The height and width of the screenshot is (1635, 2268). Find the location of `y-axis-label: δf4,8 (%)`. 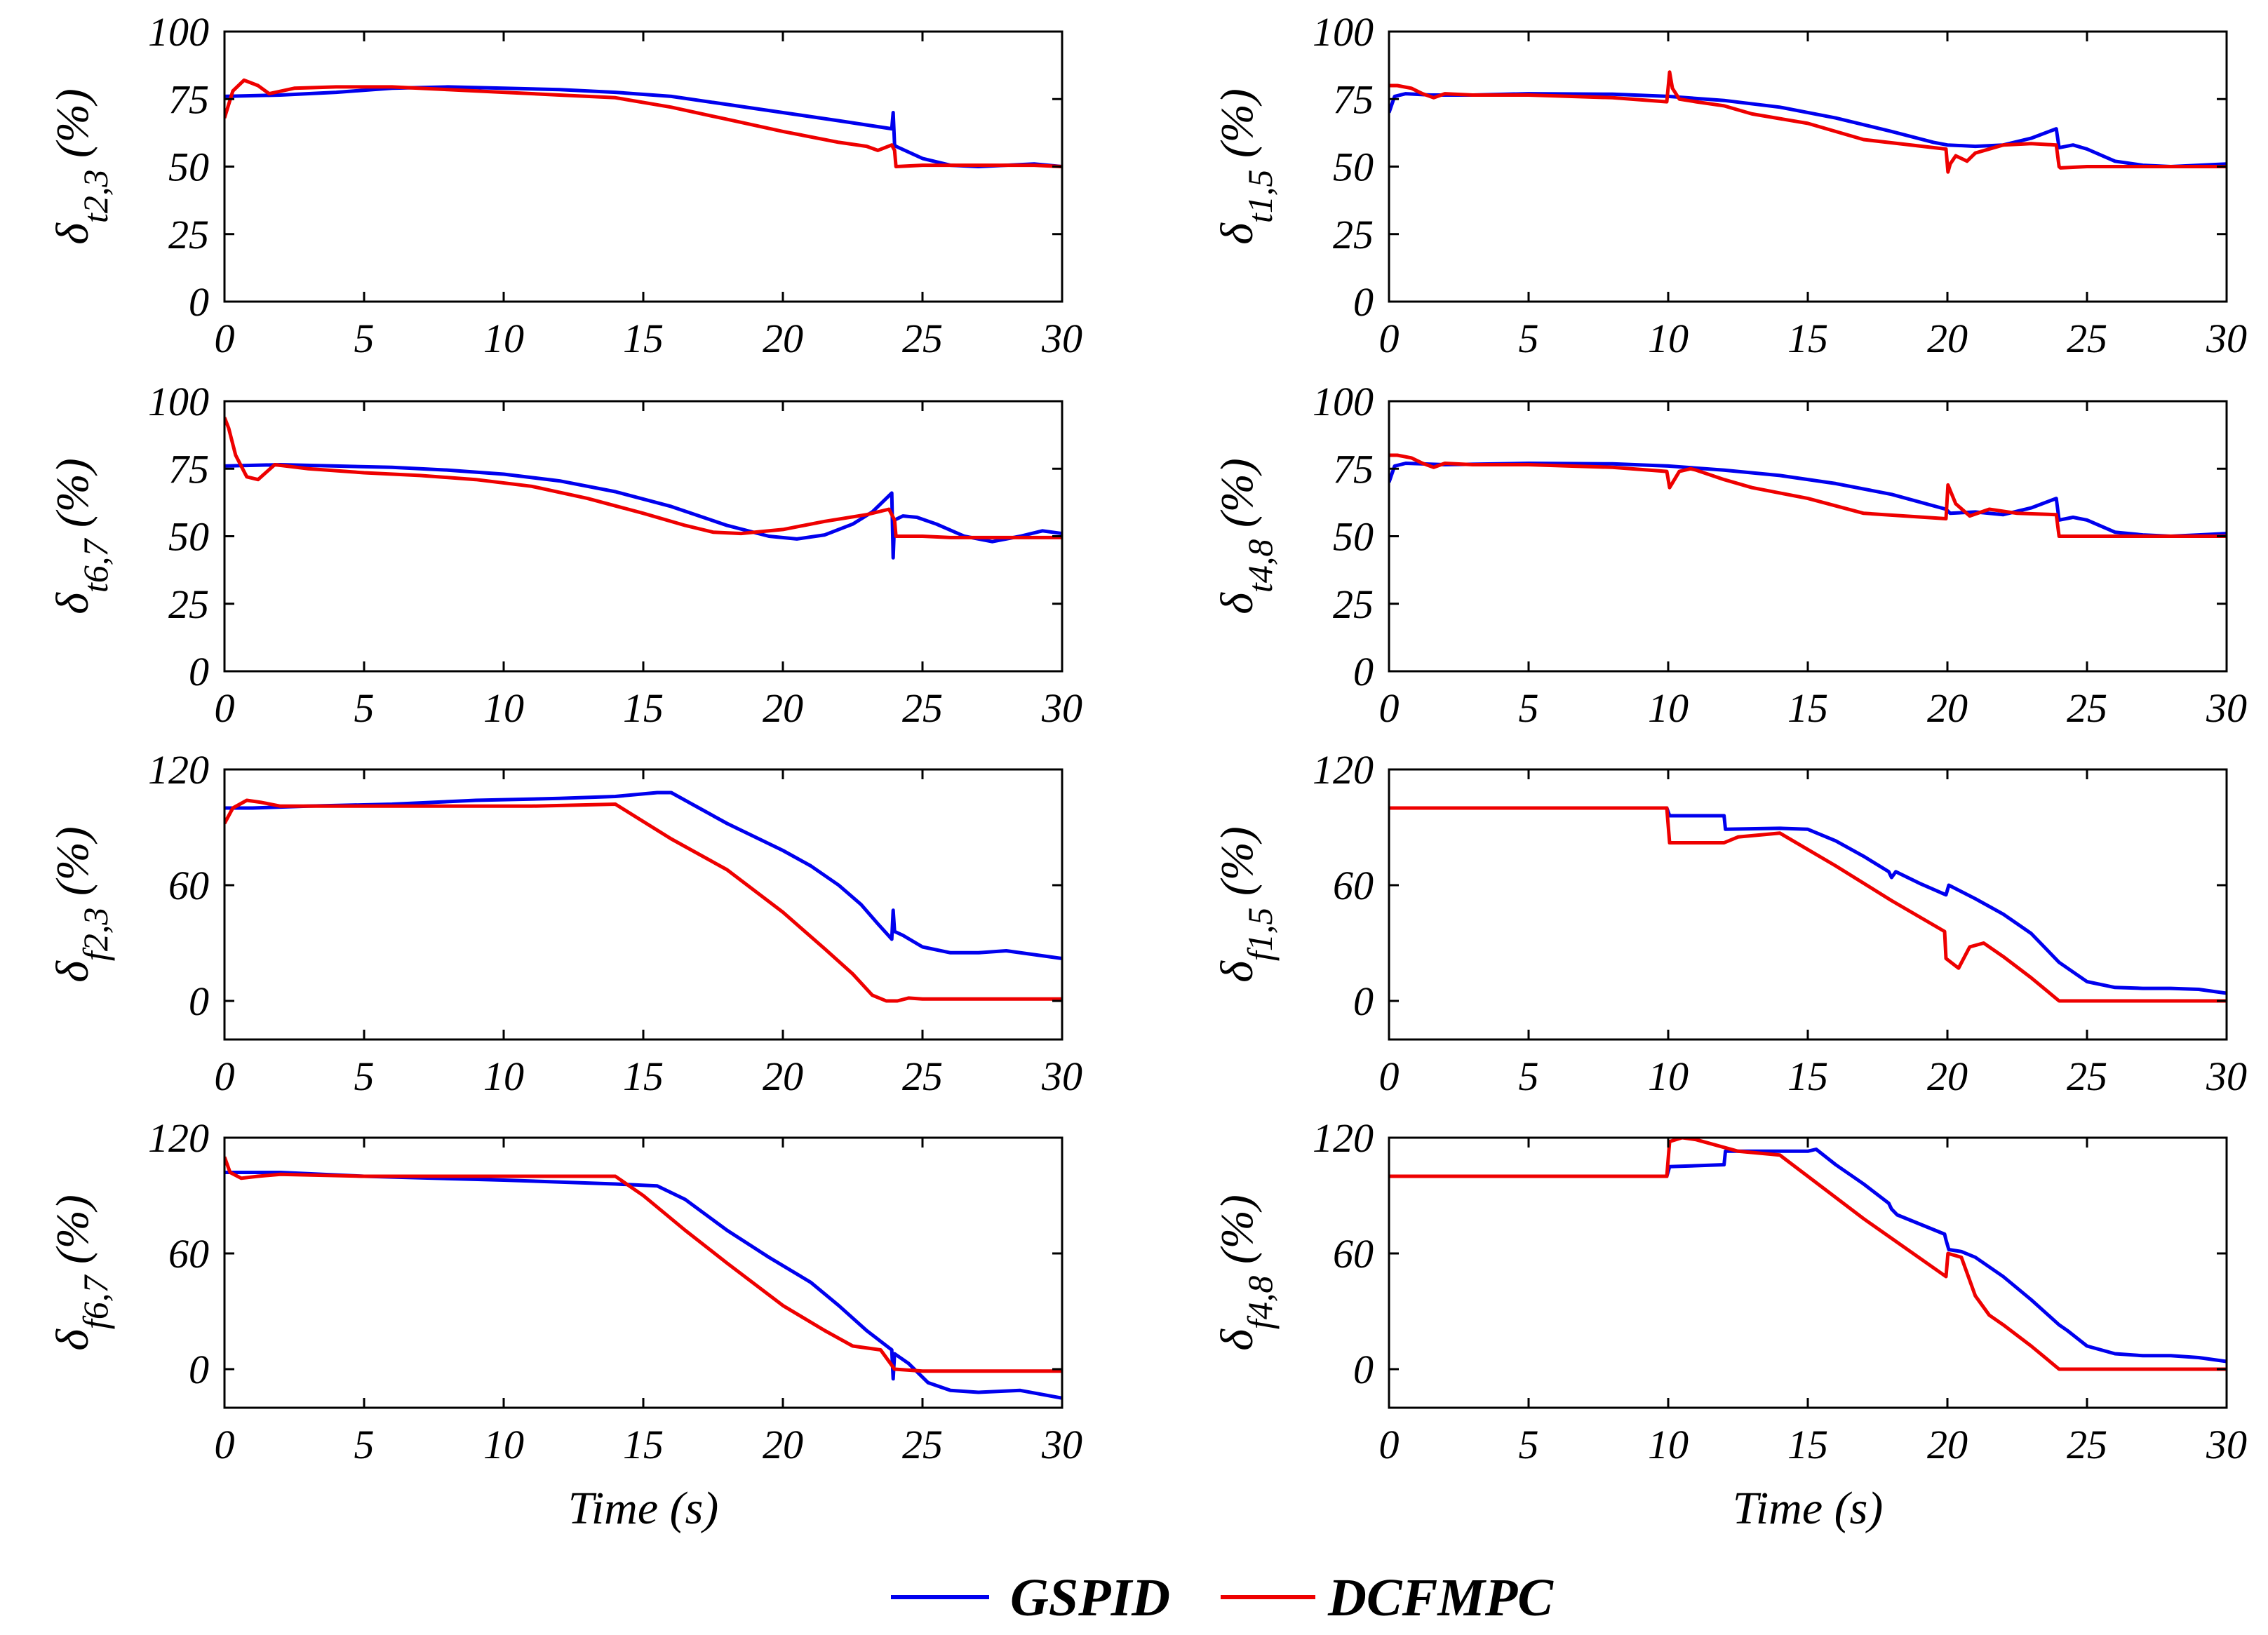

y-axis-label: δf4,8 (%) is located at coordinates (1246, 1273).